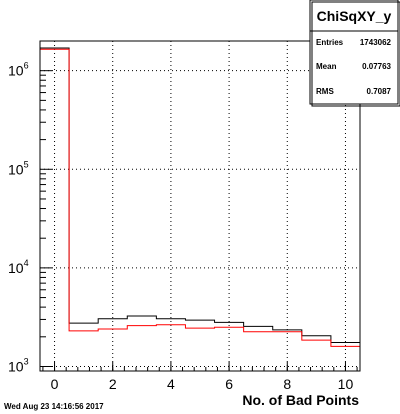 The width and height of the screenshot is (400, 414). What do you see at coordinates (18, 168) in the screenshot?
I see `y-tick-label: 10⁵` at bounding box center [18, 168].